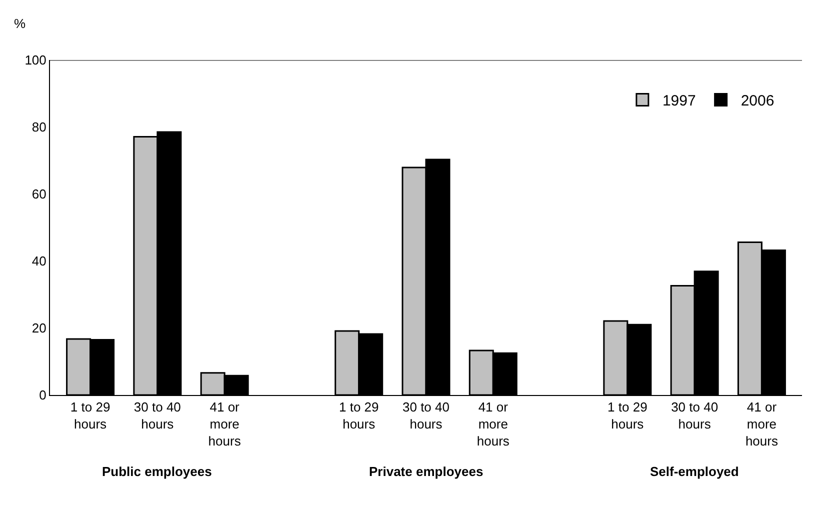 This screenshot has width=817, height=525. I want to click on y-tick-label: 20, so click(39, 328).